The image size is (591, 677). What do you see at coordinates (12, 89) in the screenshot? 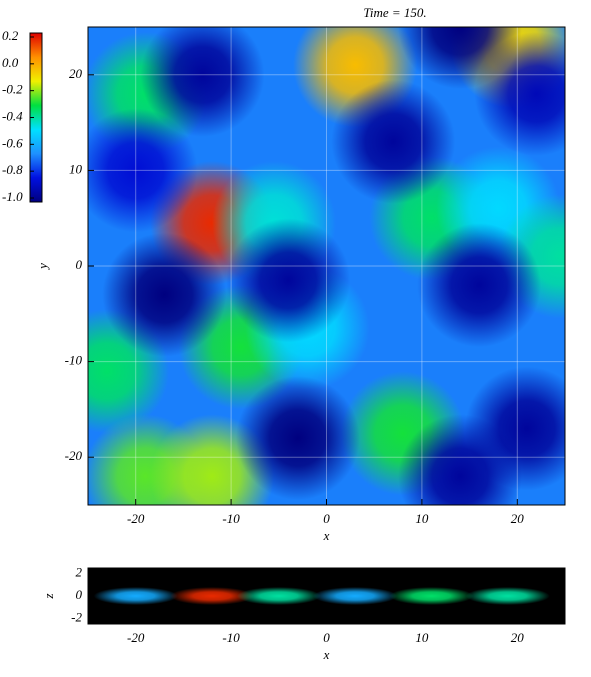
I see `colorbar-tick-label: -0.2` at bounding box center [12, 89].